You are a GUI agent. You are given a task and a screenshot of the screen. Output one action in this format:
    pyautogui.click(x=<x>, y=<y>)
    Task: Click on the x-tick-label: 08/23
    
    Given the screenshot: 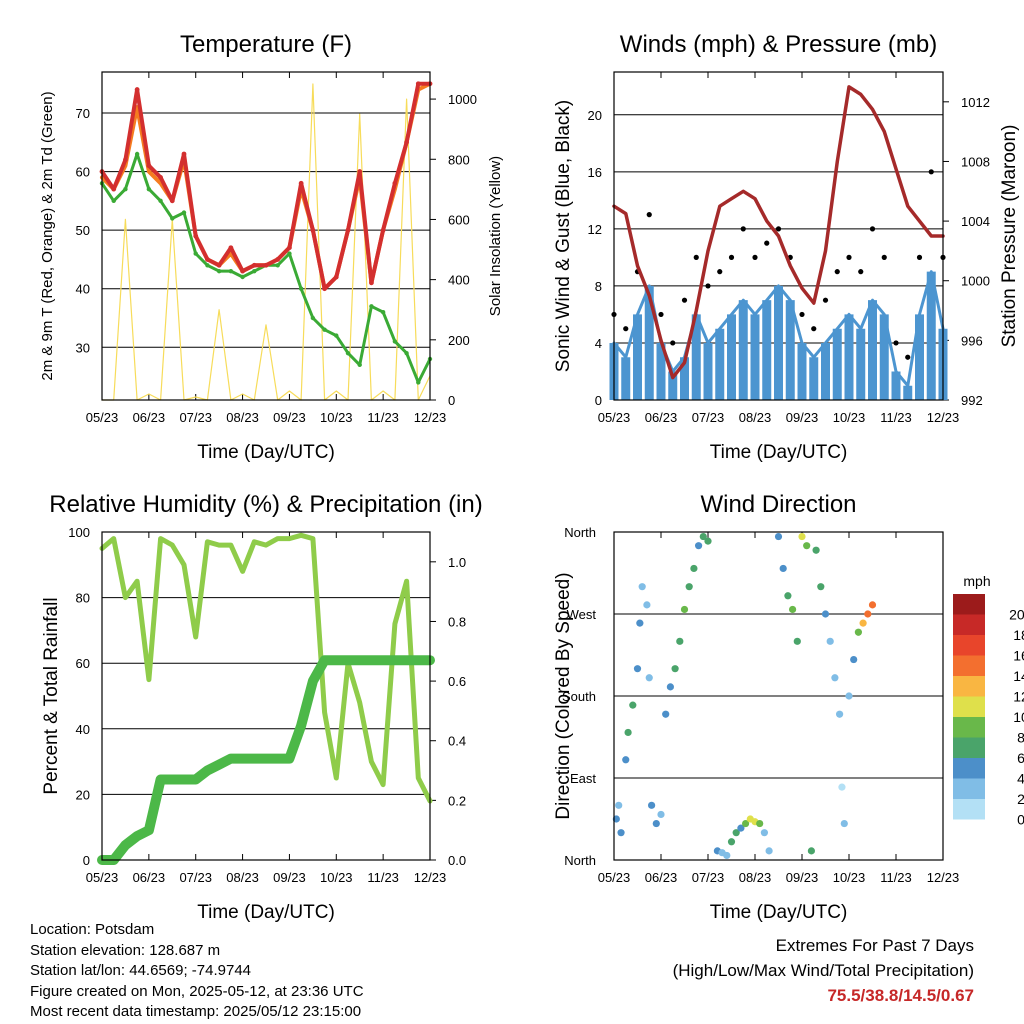 What is the action you would take?
    pyautogui.click(x=755, y=877)
    